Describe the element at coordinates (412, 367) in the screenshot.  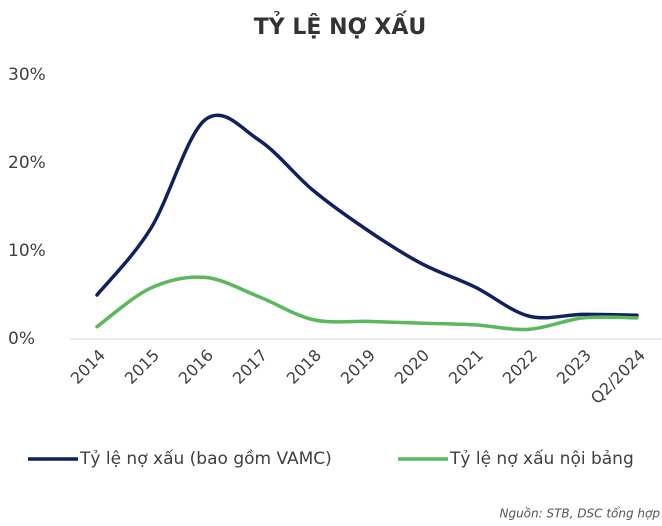
I see `x-tick-label: 2020` at that location.